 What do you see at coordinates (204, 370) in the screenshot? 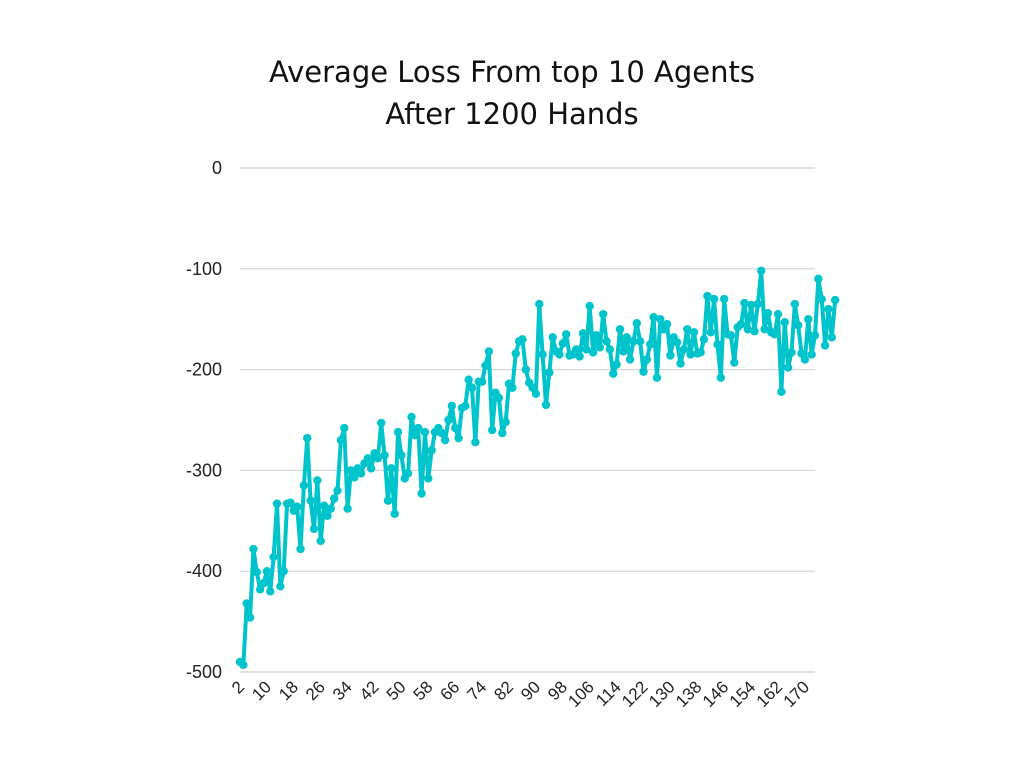
I see `y-tick-label: -200` at bounding box center [204, 370].